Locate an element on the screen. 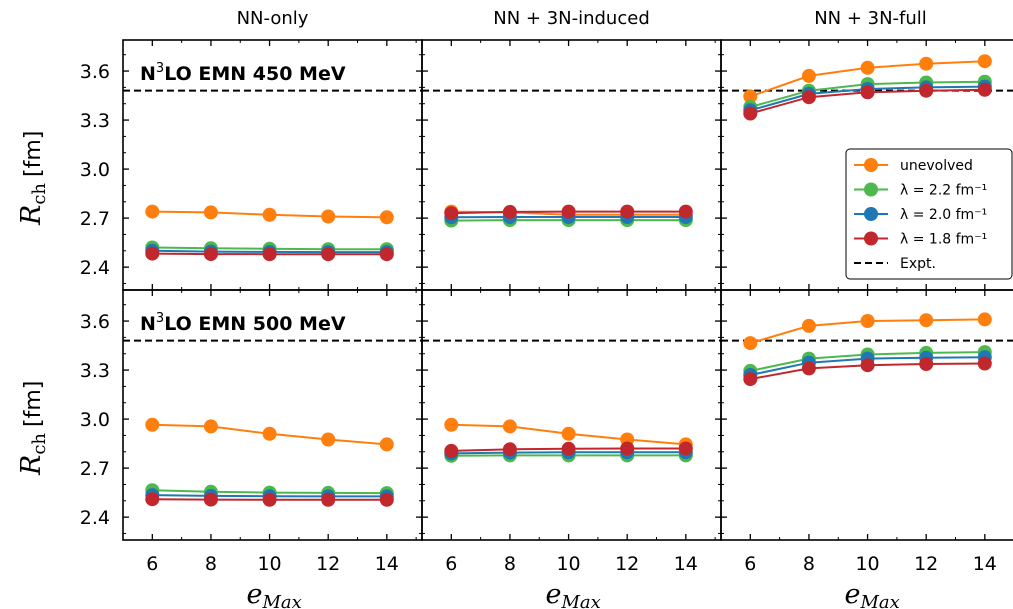  y-tick-label: 2.7 is located at coordinates (95, 469).